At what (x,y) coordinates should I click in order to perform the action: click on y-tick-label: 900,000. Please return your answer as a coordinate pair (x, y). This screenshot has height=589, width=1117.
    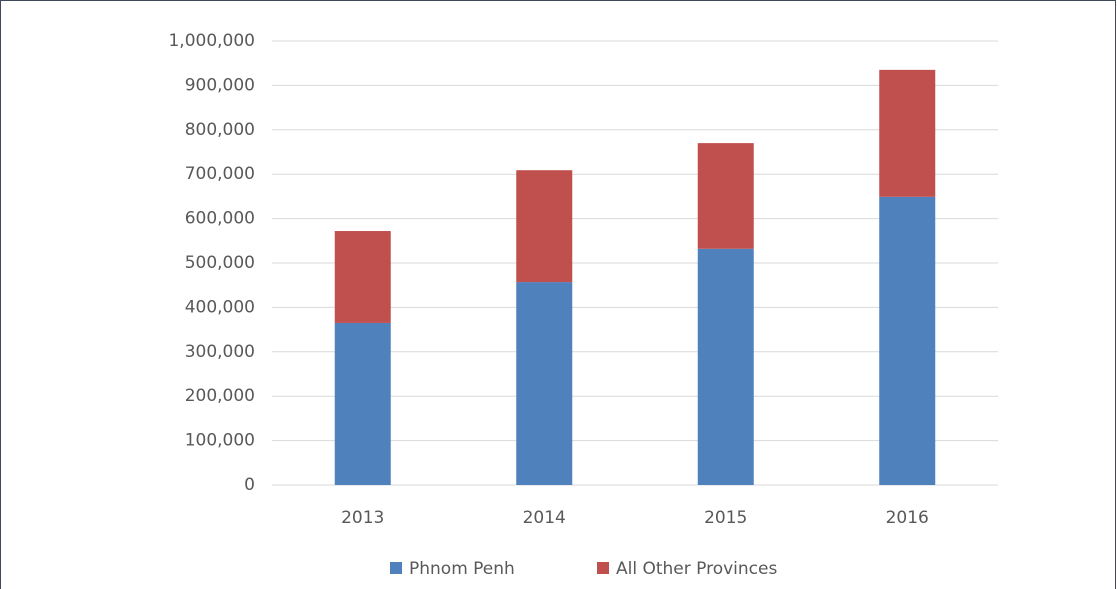
    Looking at the image, I should click on (220, 85).